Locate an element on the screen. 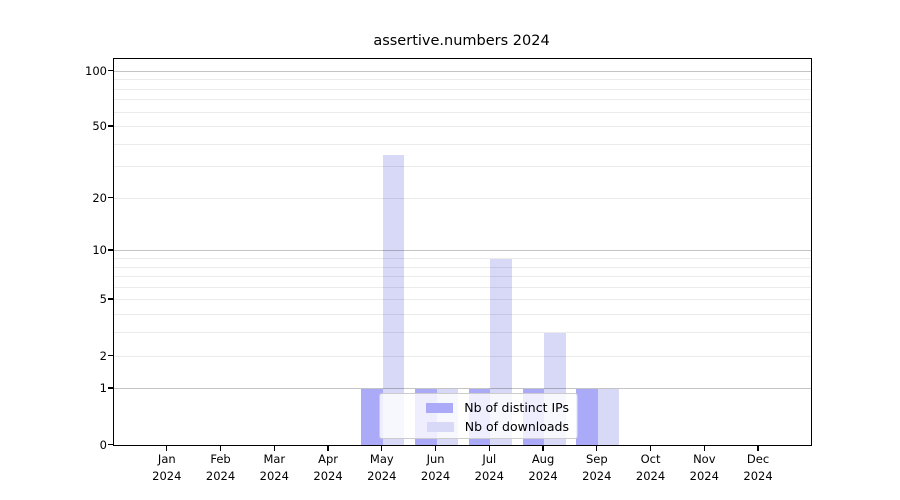  legend-swatch-distinct-ips-icon is located at coordinates (440, 407).